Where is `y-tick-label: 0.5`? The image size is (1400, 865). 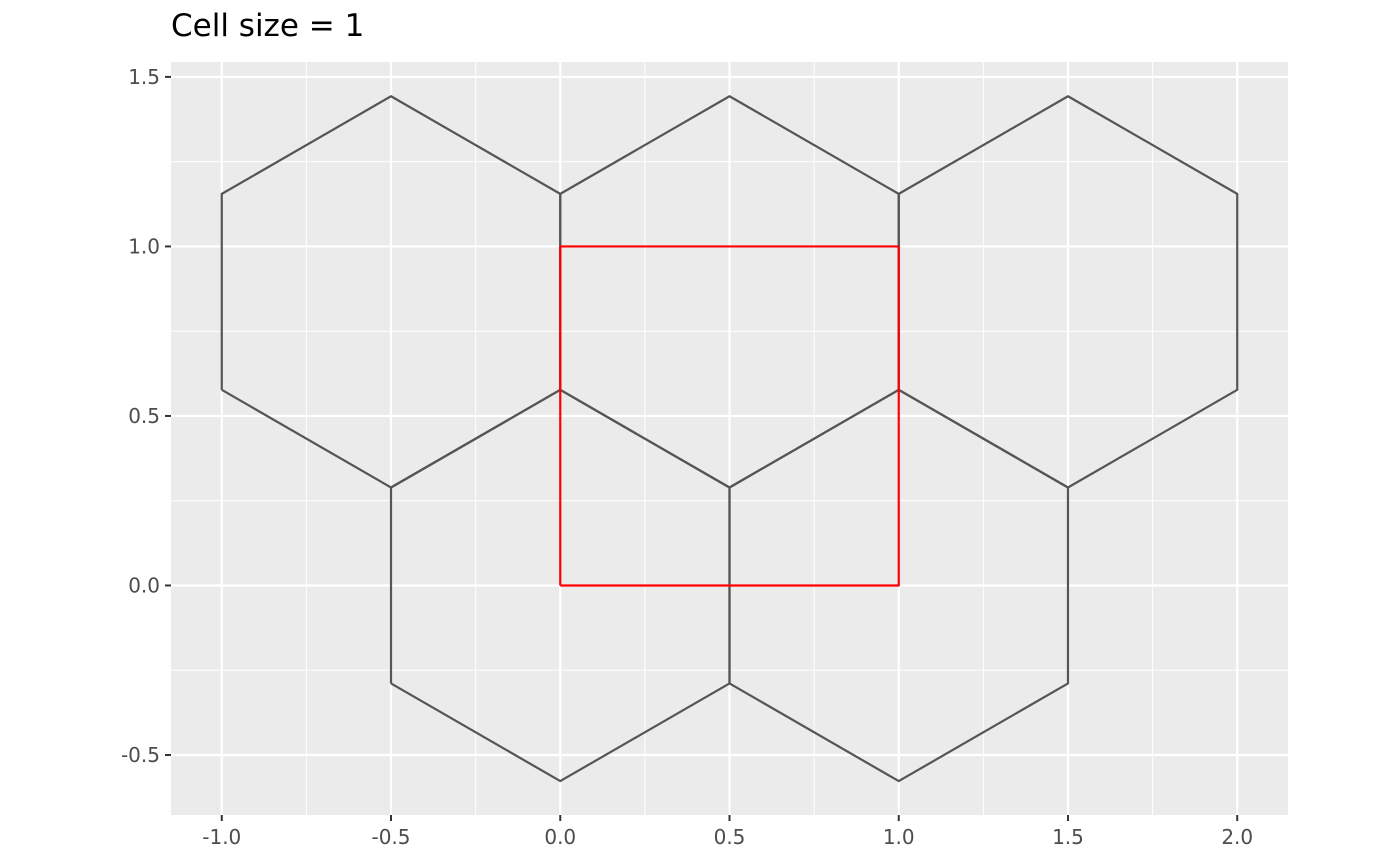
y-tick-label: 0.5 is located at coordinates (144, 416).